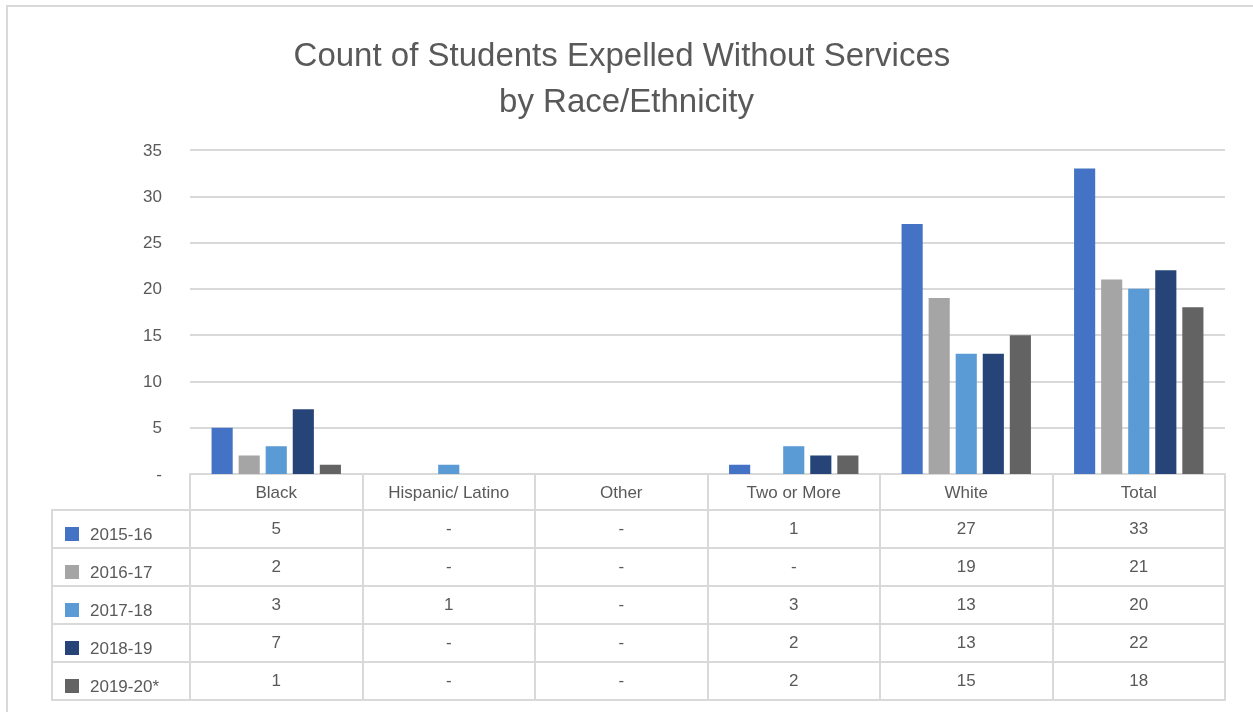 This screenshot has height=712, width=1253. I want to click on data-label: 15, so click(966, 681).